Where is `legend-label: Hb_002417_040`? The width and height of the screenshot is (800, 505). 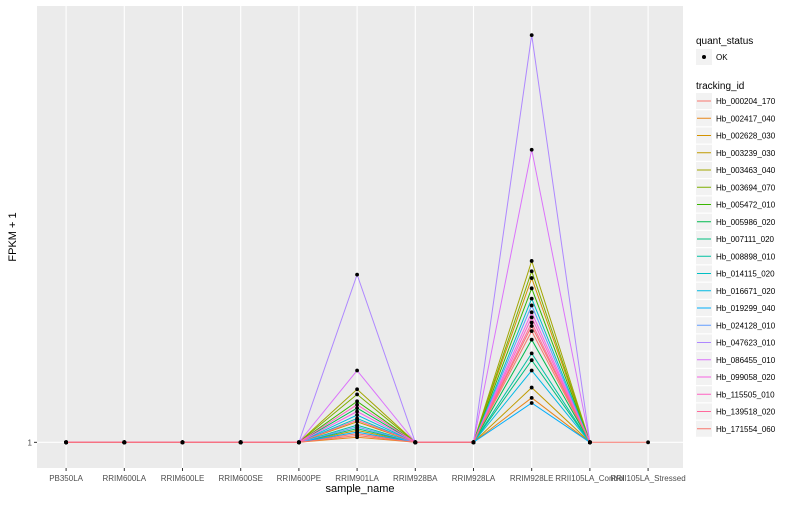
legend-label: Hb_002417_040 is located at coordinates (746, 118).